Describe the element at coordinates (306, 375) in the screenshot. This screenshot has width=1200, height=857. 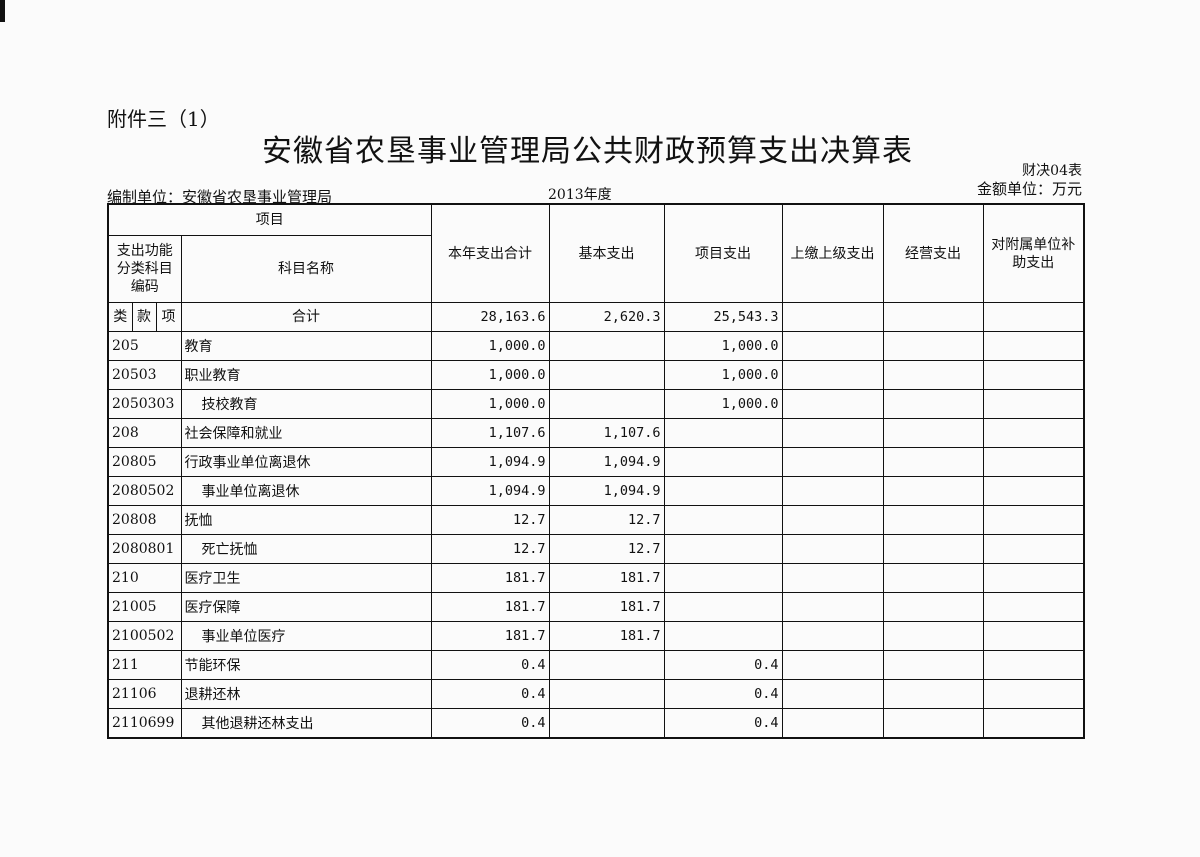
I see `cell-name: 职业教育` at that location.